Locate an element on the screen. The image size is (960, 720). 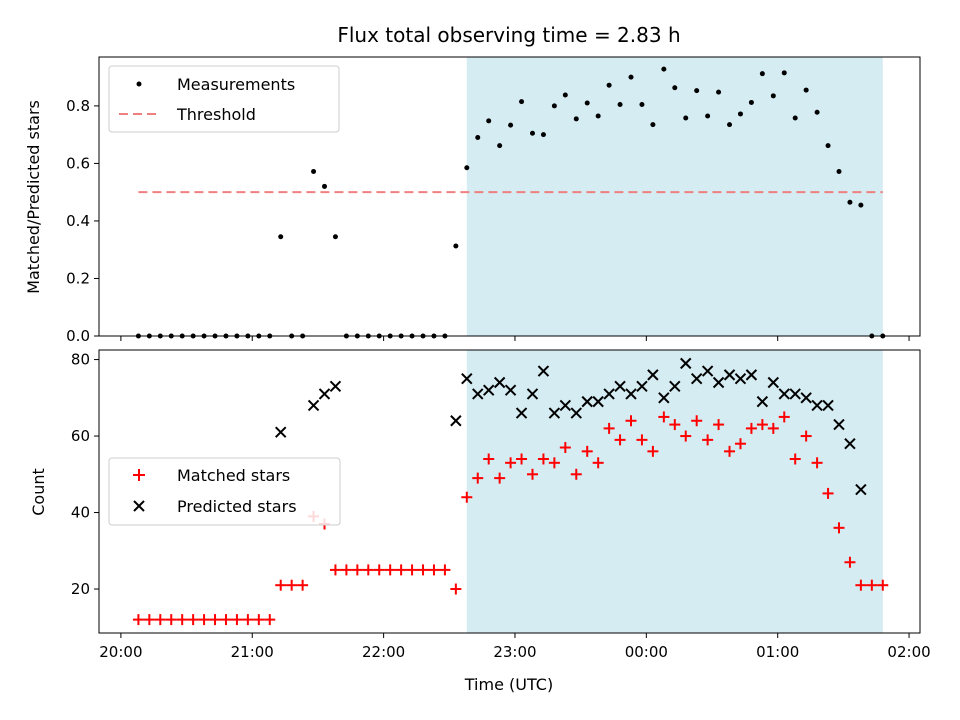
x-tick-label: 20:00 is located at coordinates (120, 652).